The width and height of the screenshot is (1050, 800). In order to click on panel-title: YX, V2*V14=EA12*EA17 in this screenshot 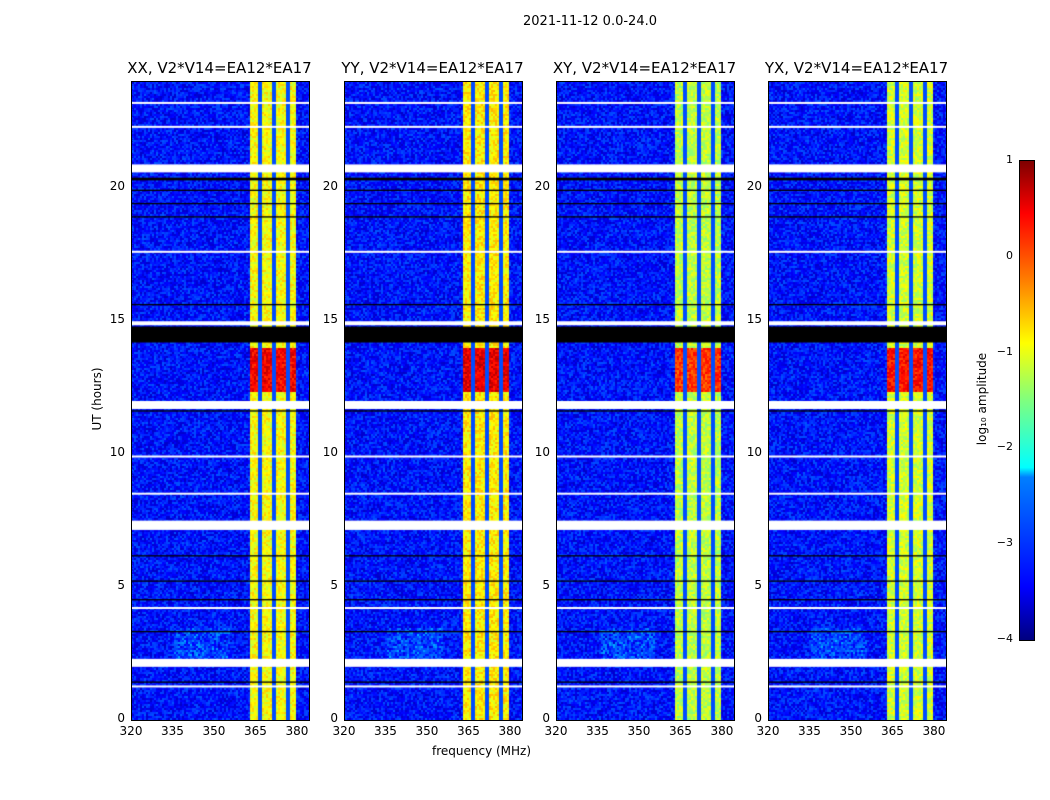, I will do `click(856, 68)`.